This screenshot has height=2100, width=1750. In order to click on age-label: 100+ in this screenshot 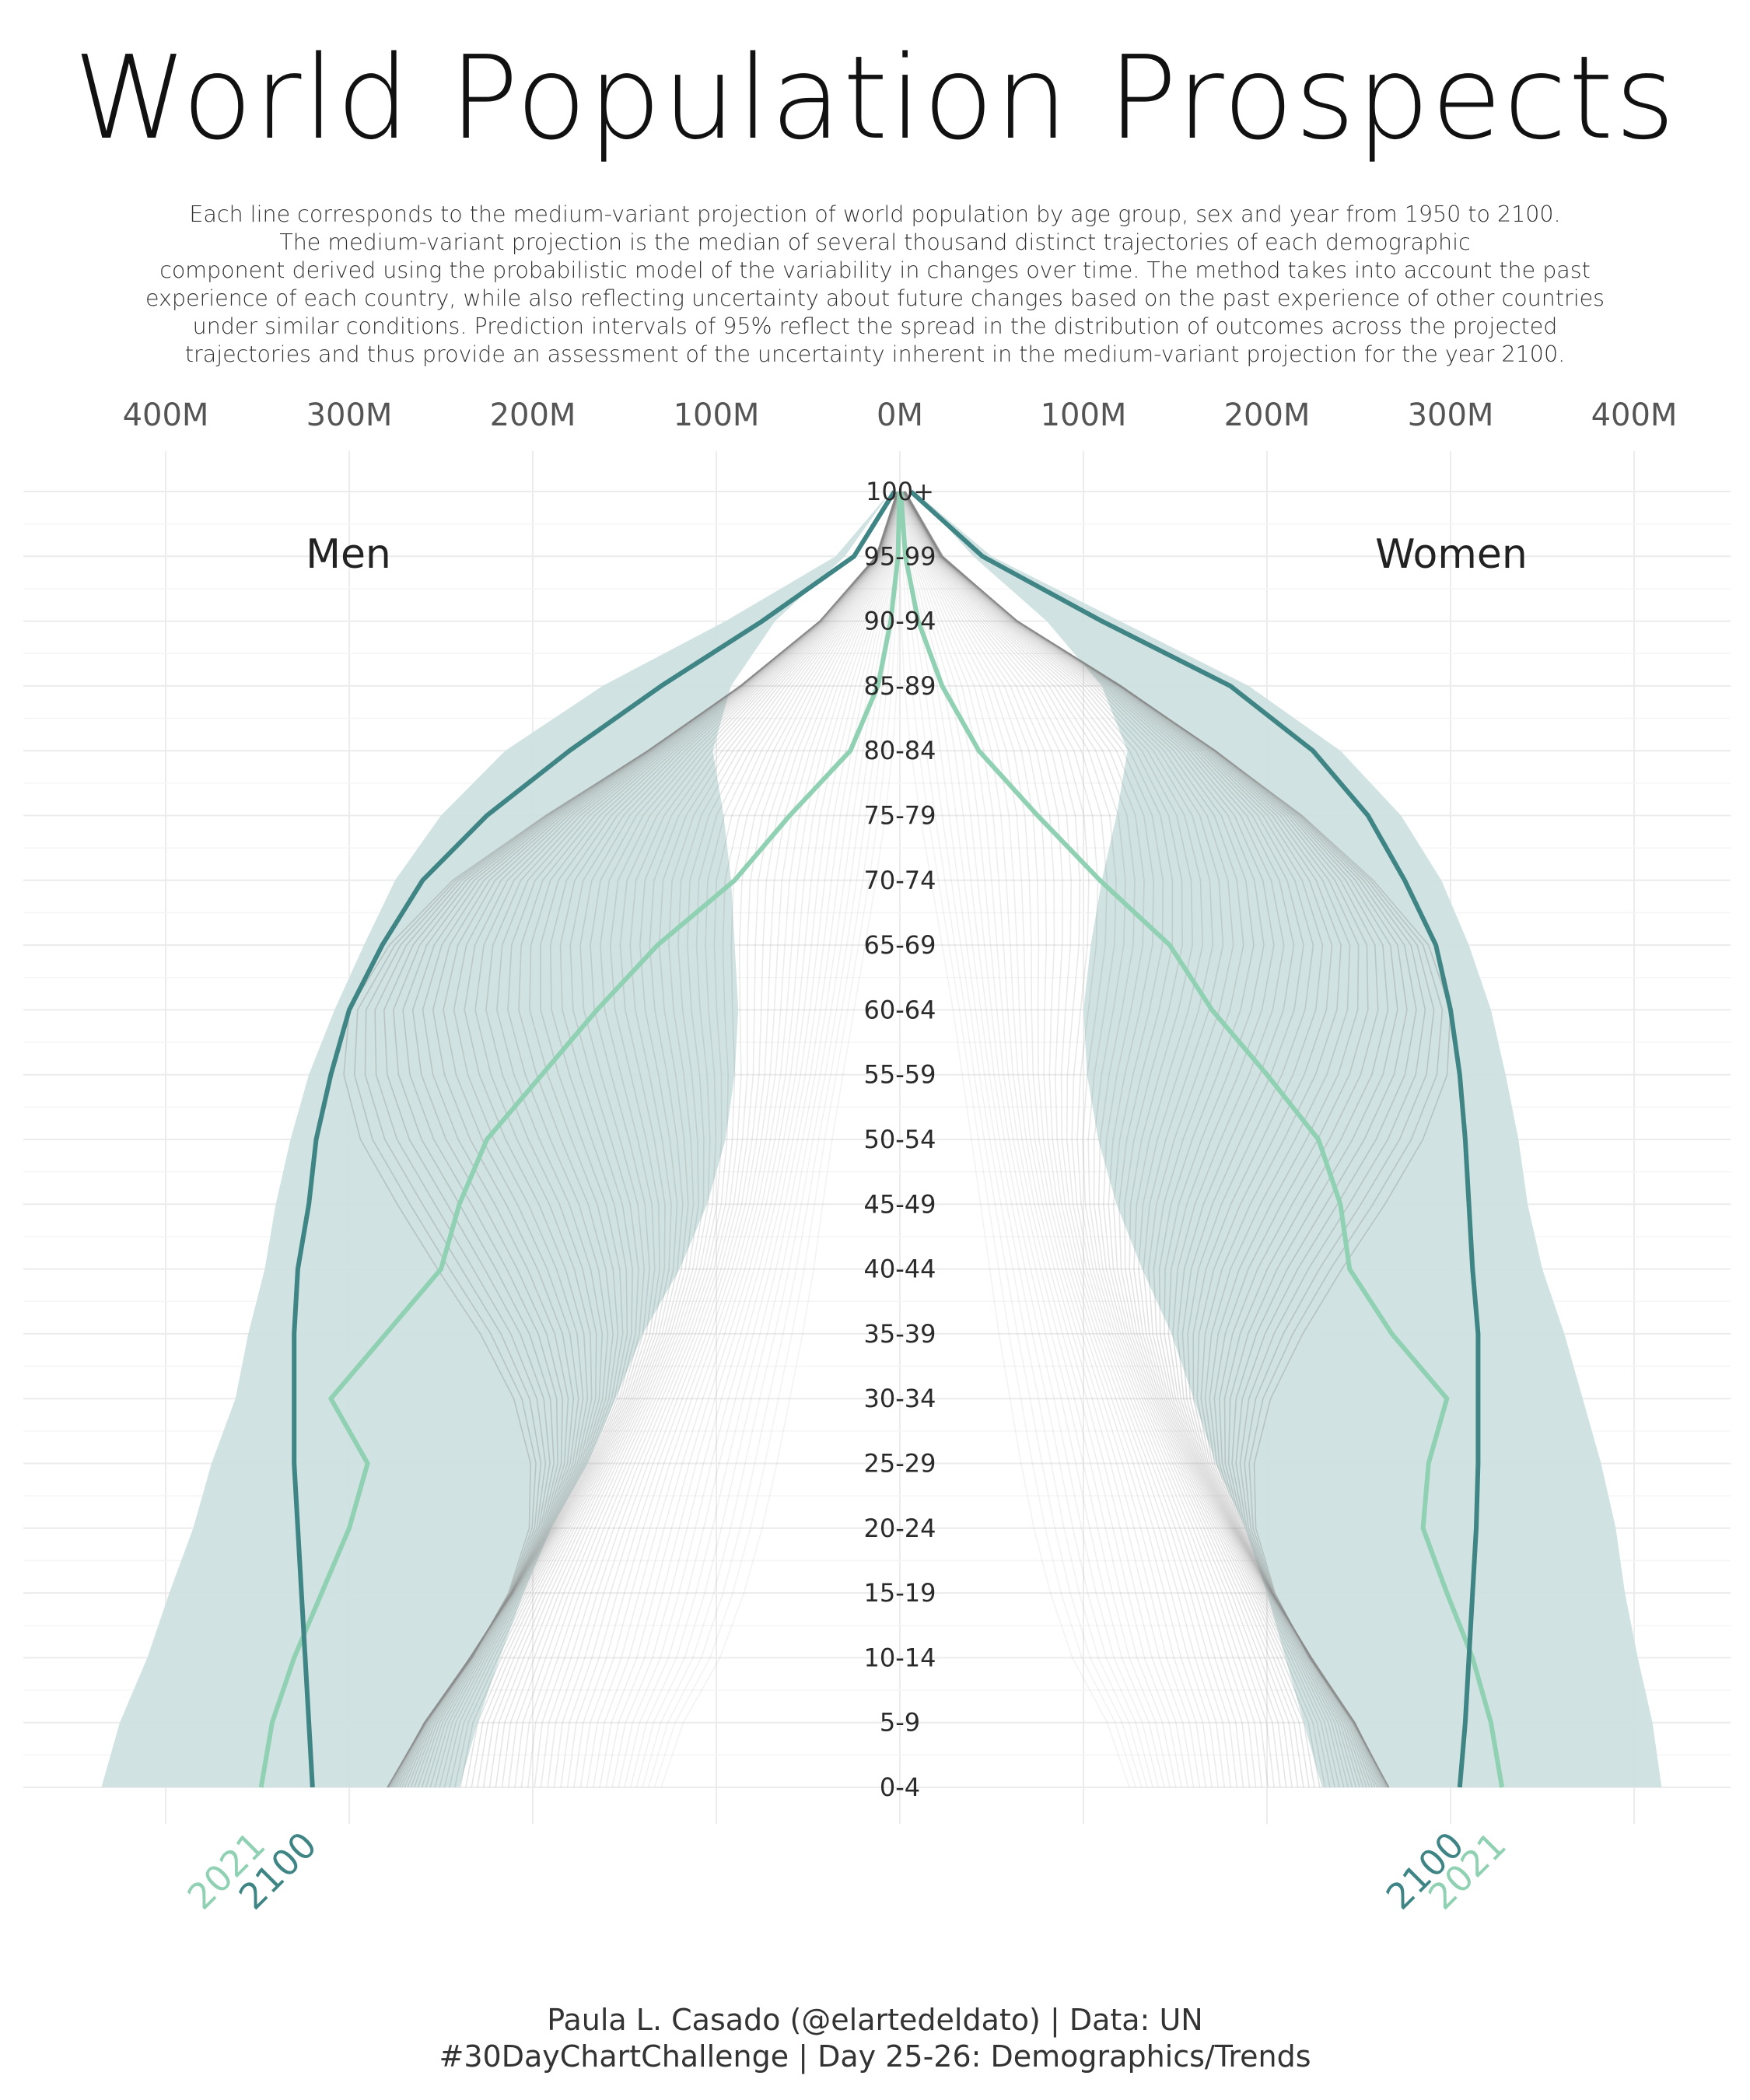, I will do `click(900, 491)`.